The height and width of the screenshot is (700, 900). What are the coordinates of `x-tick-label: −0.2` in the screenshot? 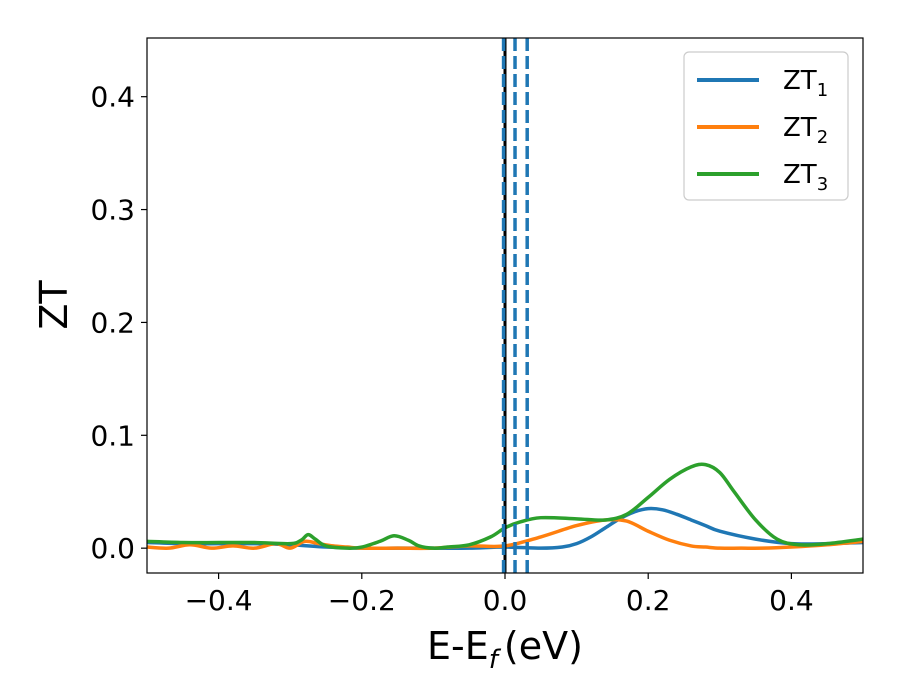 It's located at (362, 600).